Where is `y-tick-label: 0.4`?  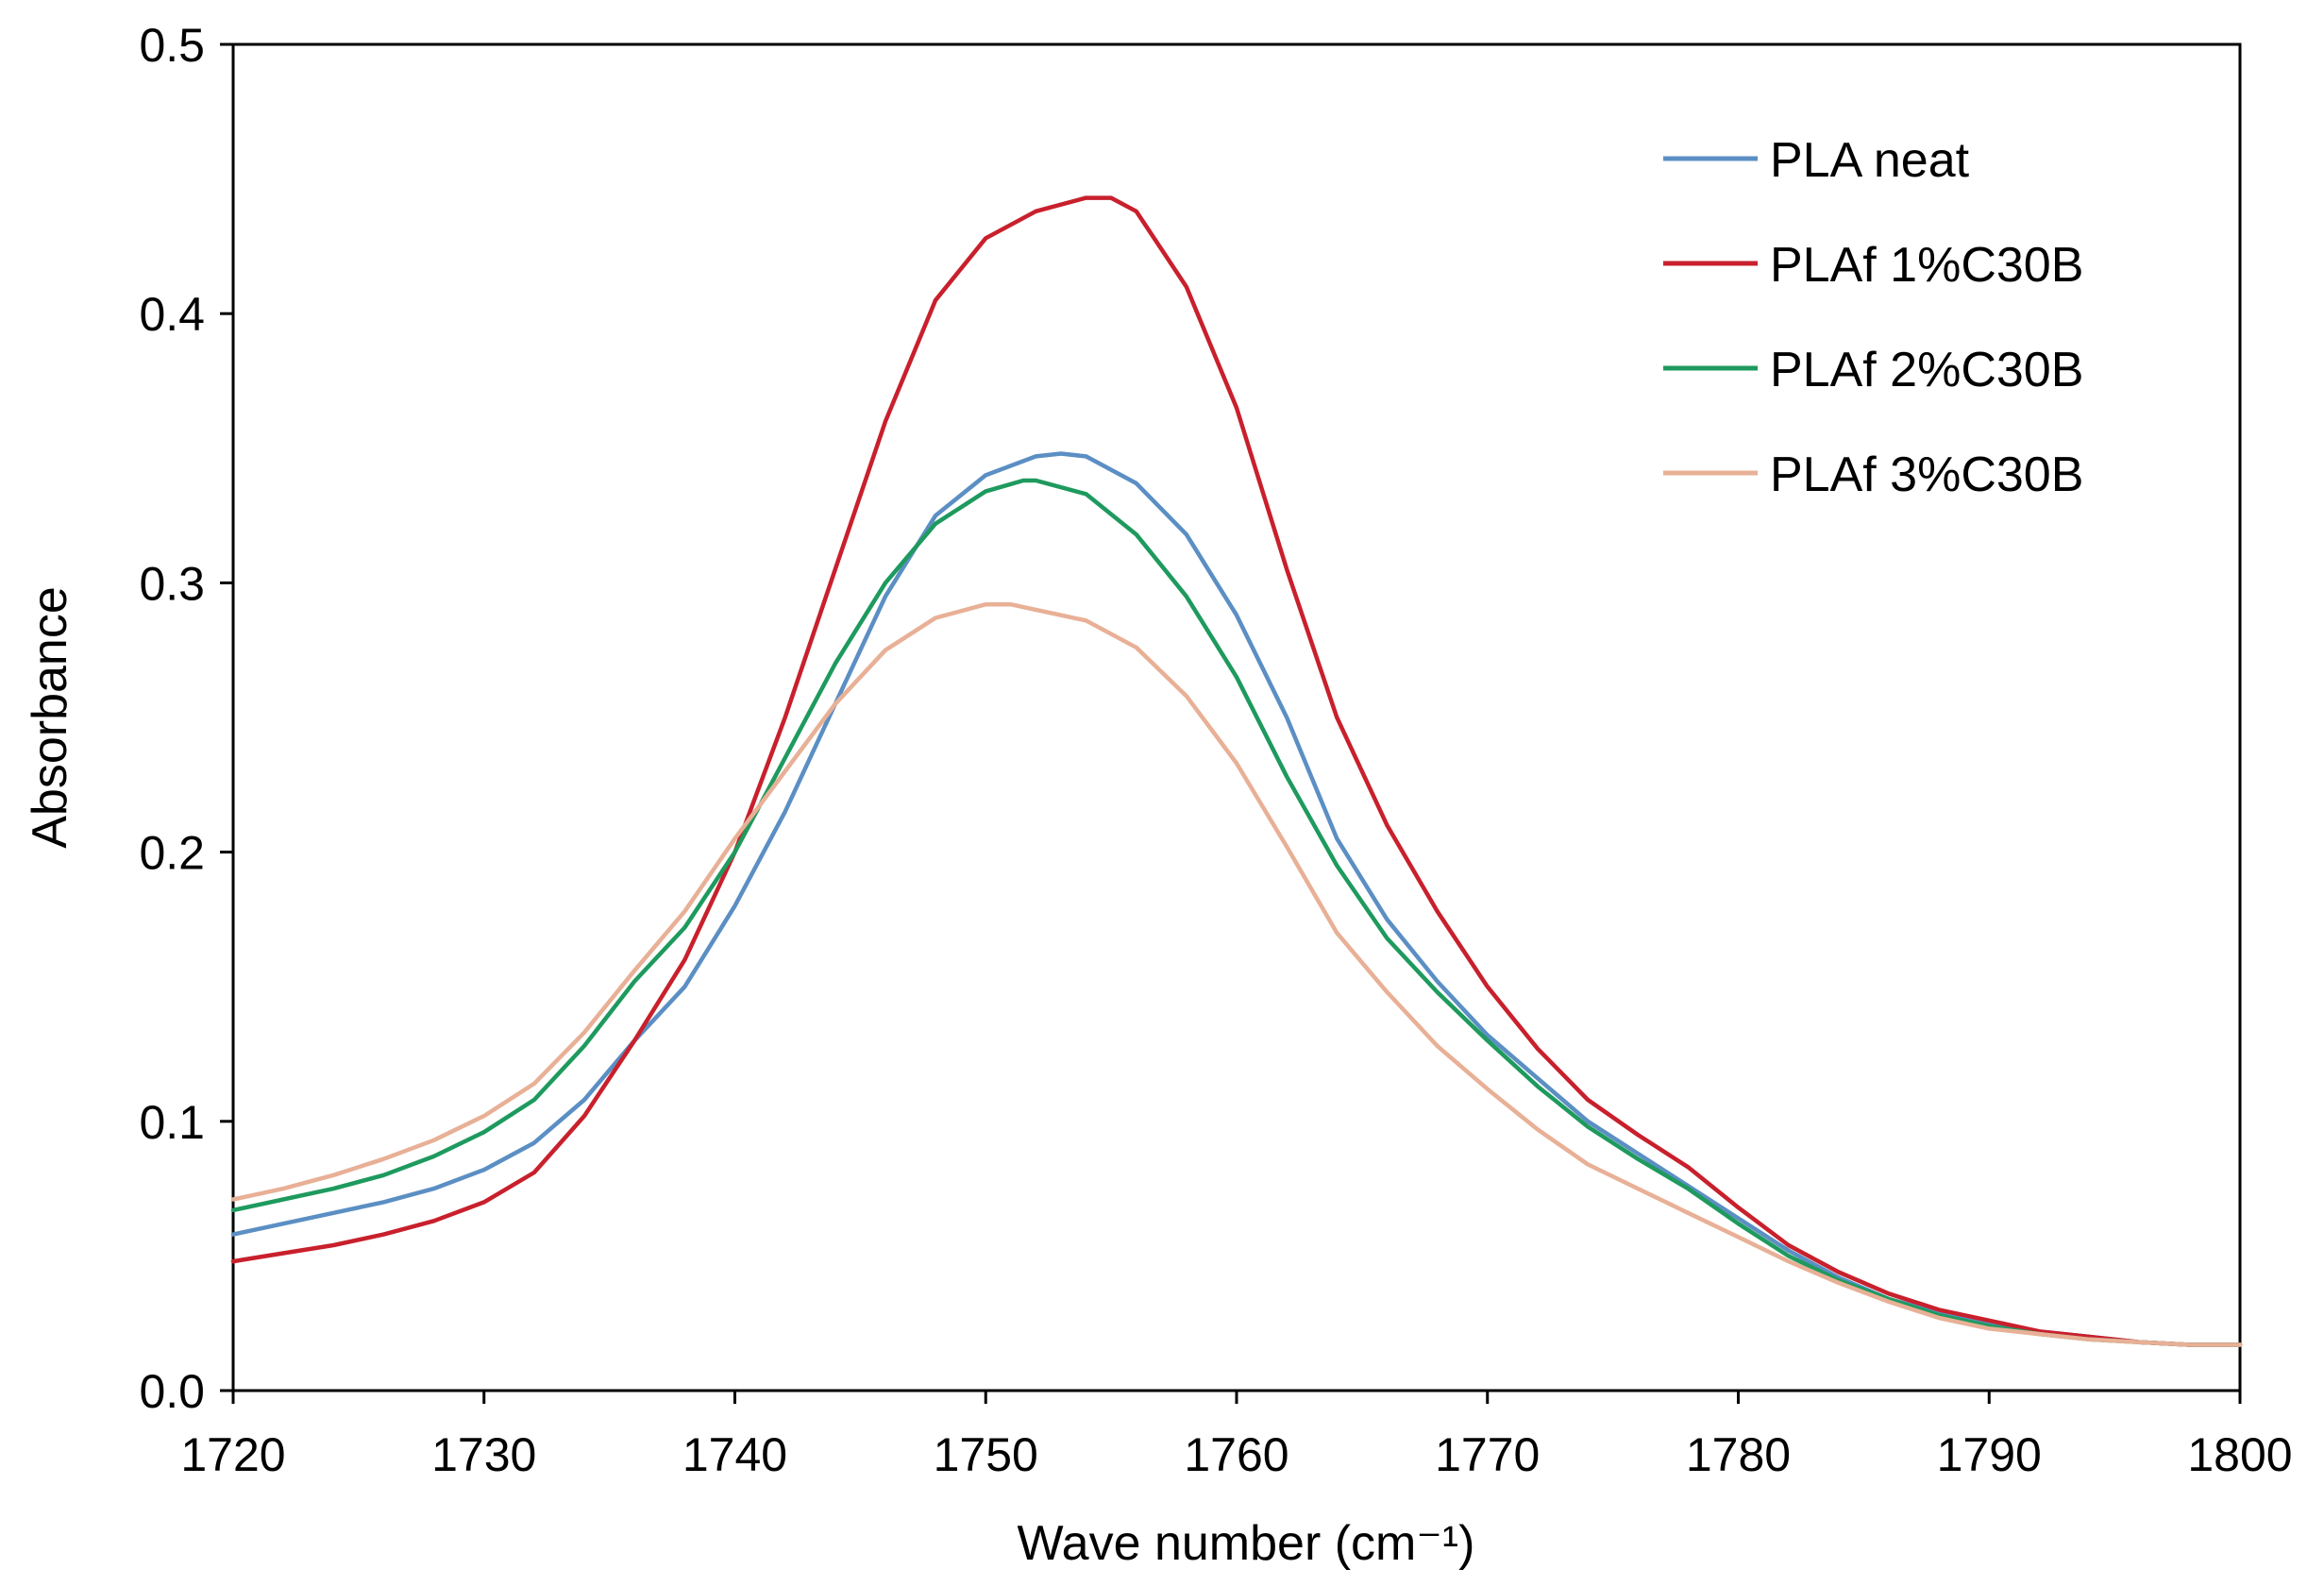 y-tick-label: 0.4 is located at coordinates (172, 314).